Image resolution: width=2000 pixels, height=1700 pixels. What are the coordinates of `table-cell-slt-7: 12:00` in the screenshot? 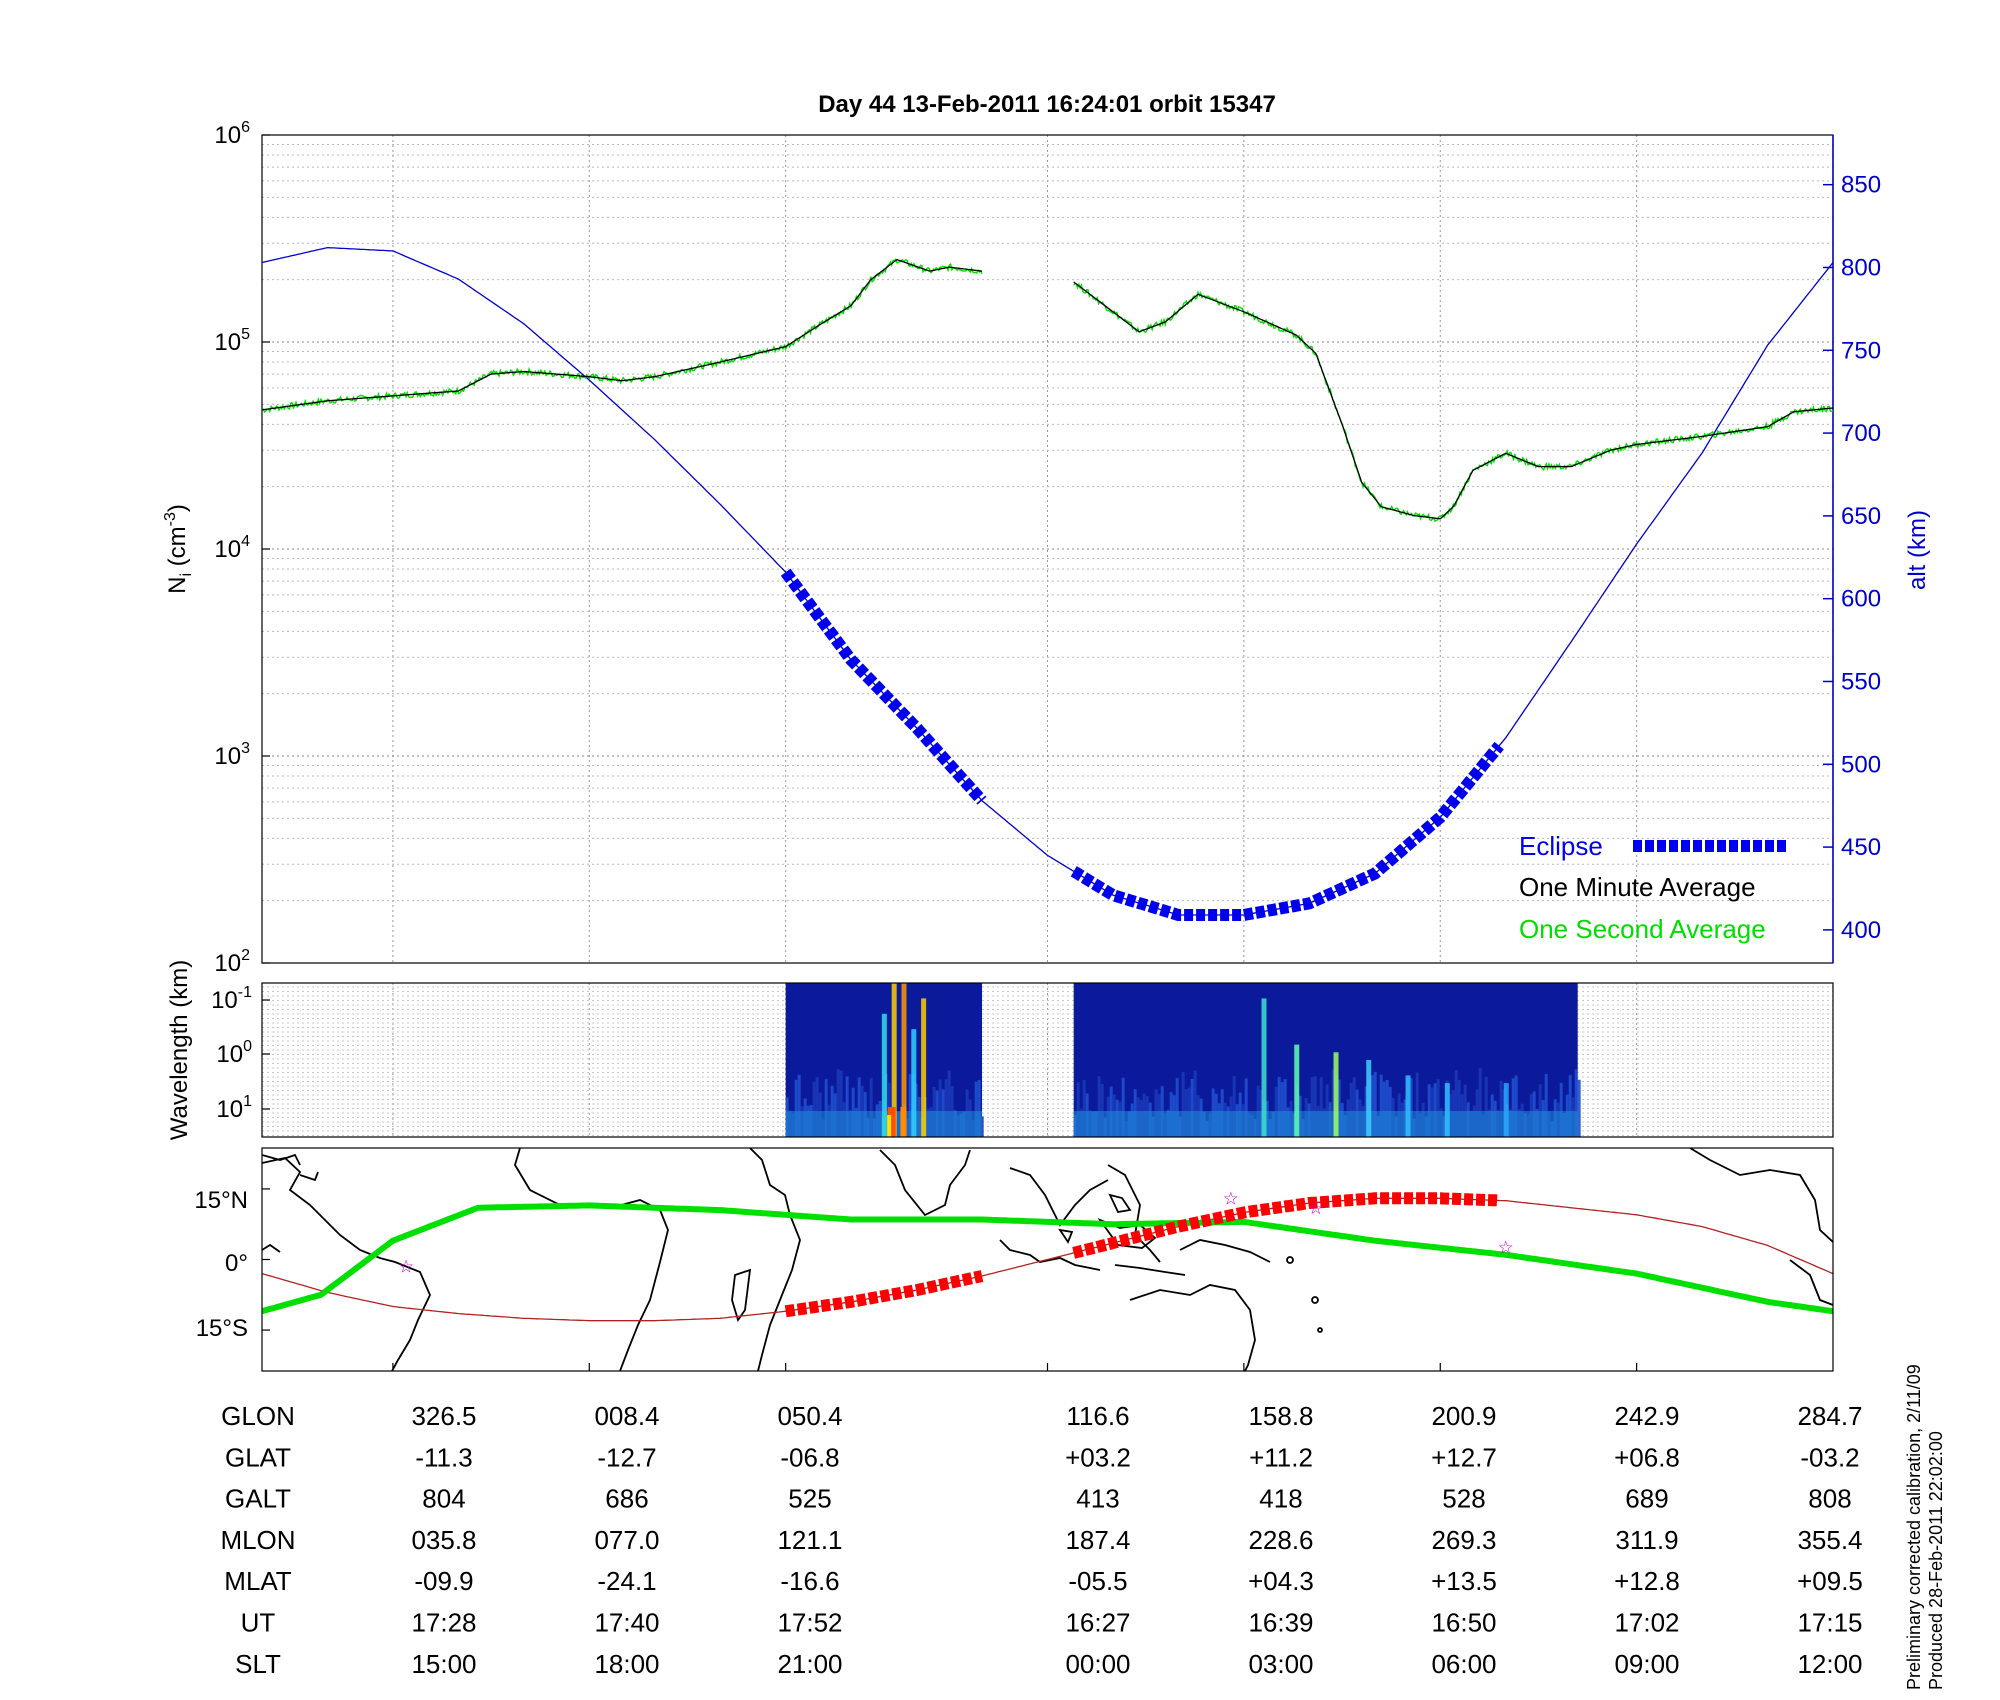 It's located at (1829, 1664).